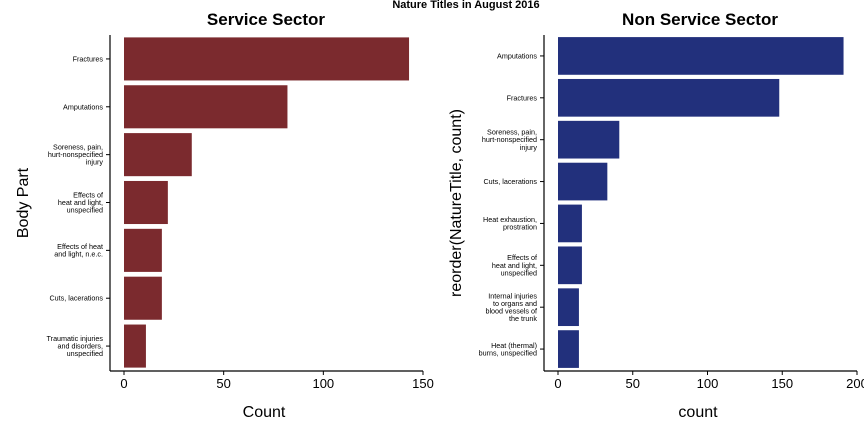 The height and width of the screenshot is (432, 864). I want to click on figure-title: Nature Titles in August 2016, so click(465, 5).